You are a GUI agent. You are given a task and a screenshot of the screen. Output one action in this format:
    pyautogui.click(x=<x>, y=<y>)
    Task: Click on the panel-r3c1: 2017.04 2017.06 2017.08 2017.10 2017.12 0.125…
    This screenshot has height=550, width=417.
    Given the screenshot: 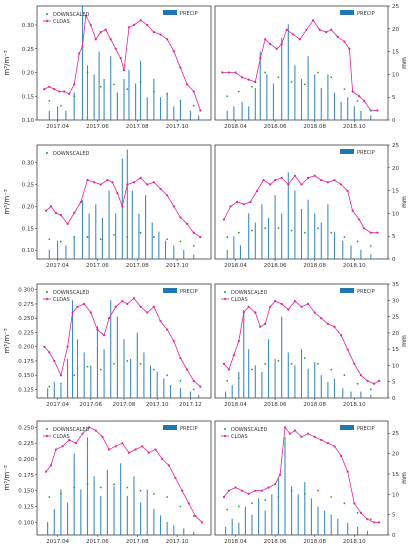 What is the action you would take?
    pyautogui.click(x=107, y=345)
    